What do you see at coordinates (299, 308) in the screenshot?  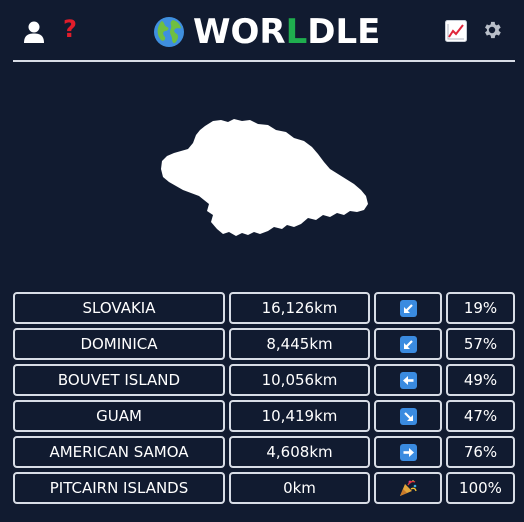 I see `guess-distance: 16,126km` at bounding box center [299, 308].